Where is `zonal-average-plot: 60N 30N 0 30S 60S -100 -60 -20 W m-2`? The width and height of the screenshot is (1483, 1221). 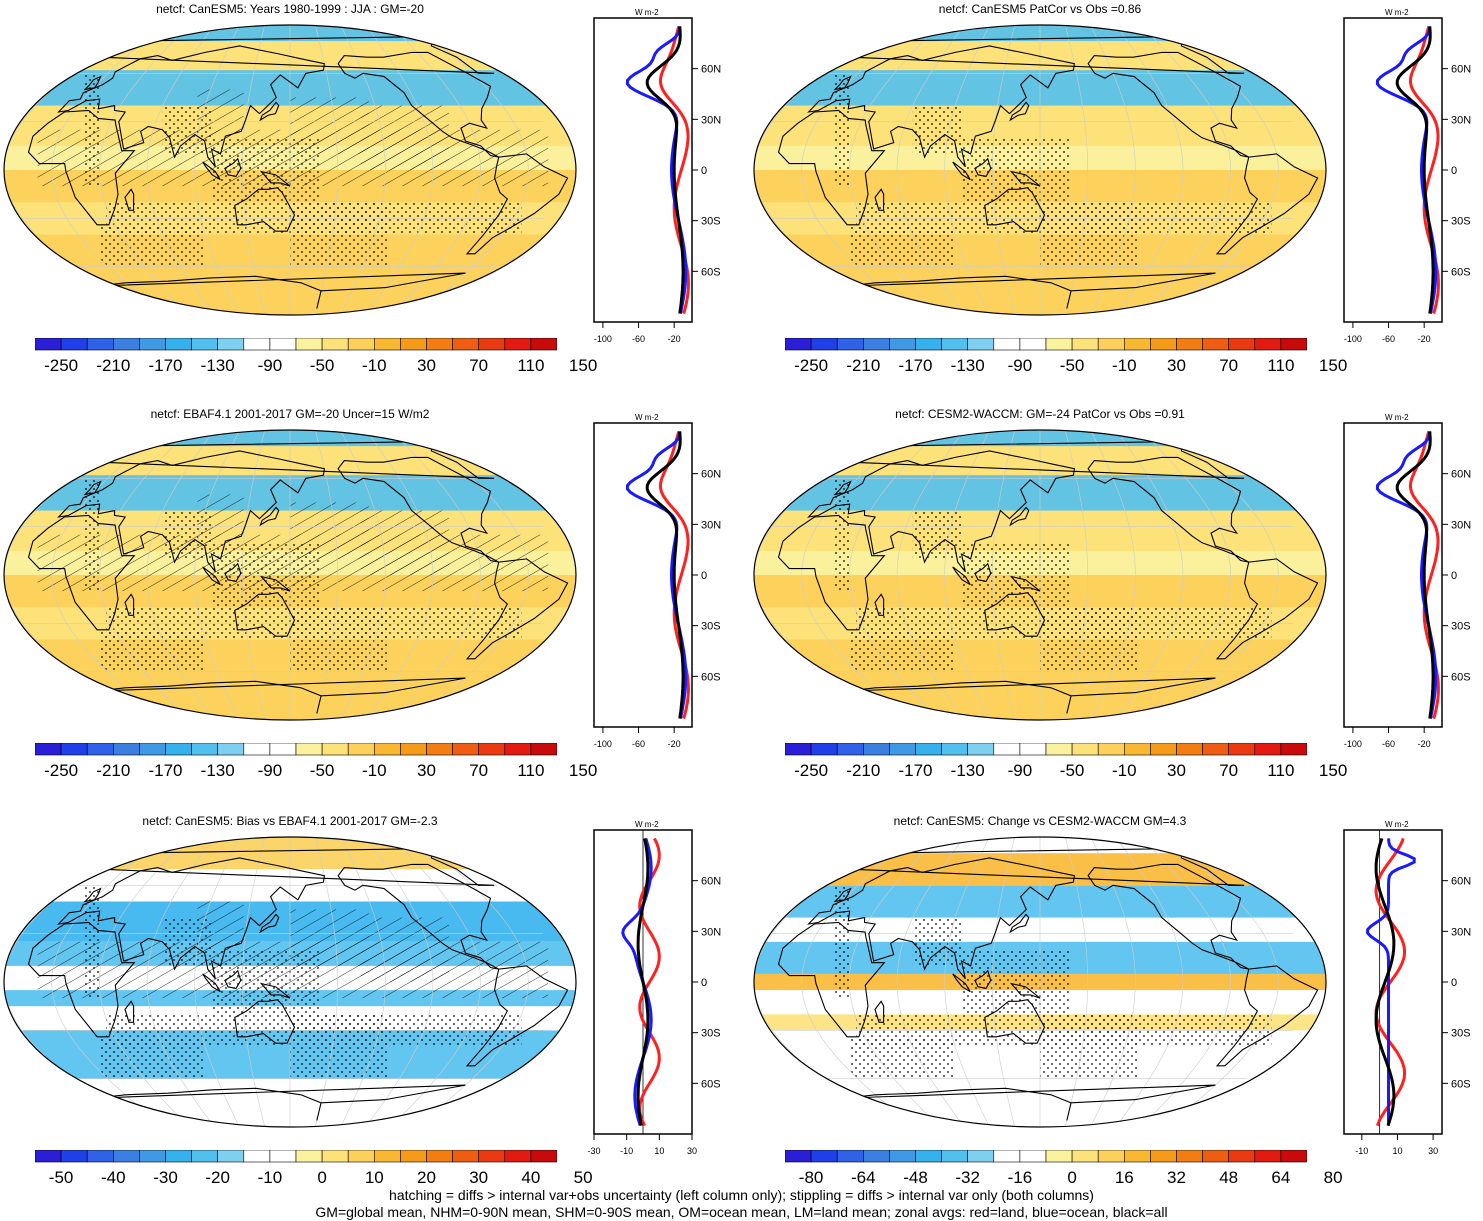
zonal-average-plot: 60N 30N 0 30S 60S -100 -60 -20 W m-2 is located at coordinates (657, 176).